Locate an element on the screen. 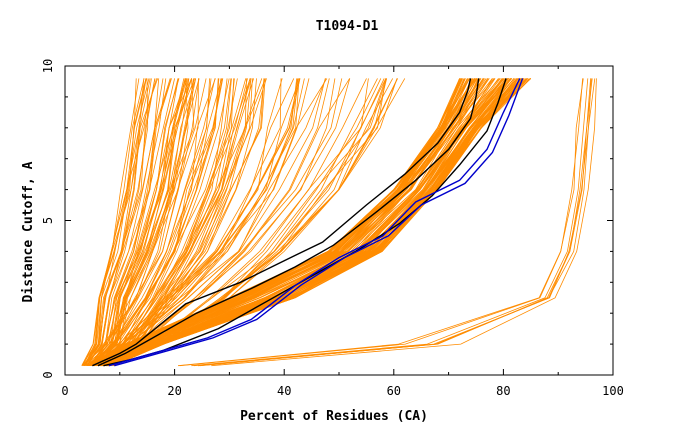 This screenshot has width=680, height=440. x-tick-label: 60 is located at coordinates (394, 391).